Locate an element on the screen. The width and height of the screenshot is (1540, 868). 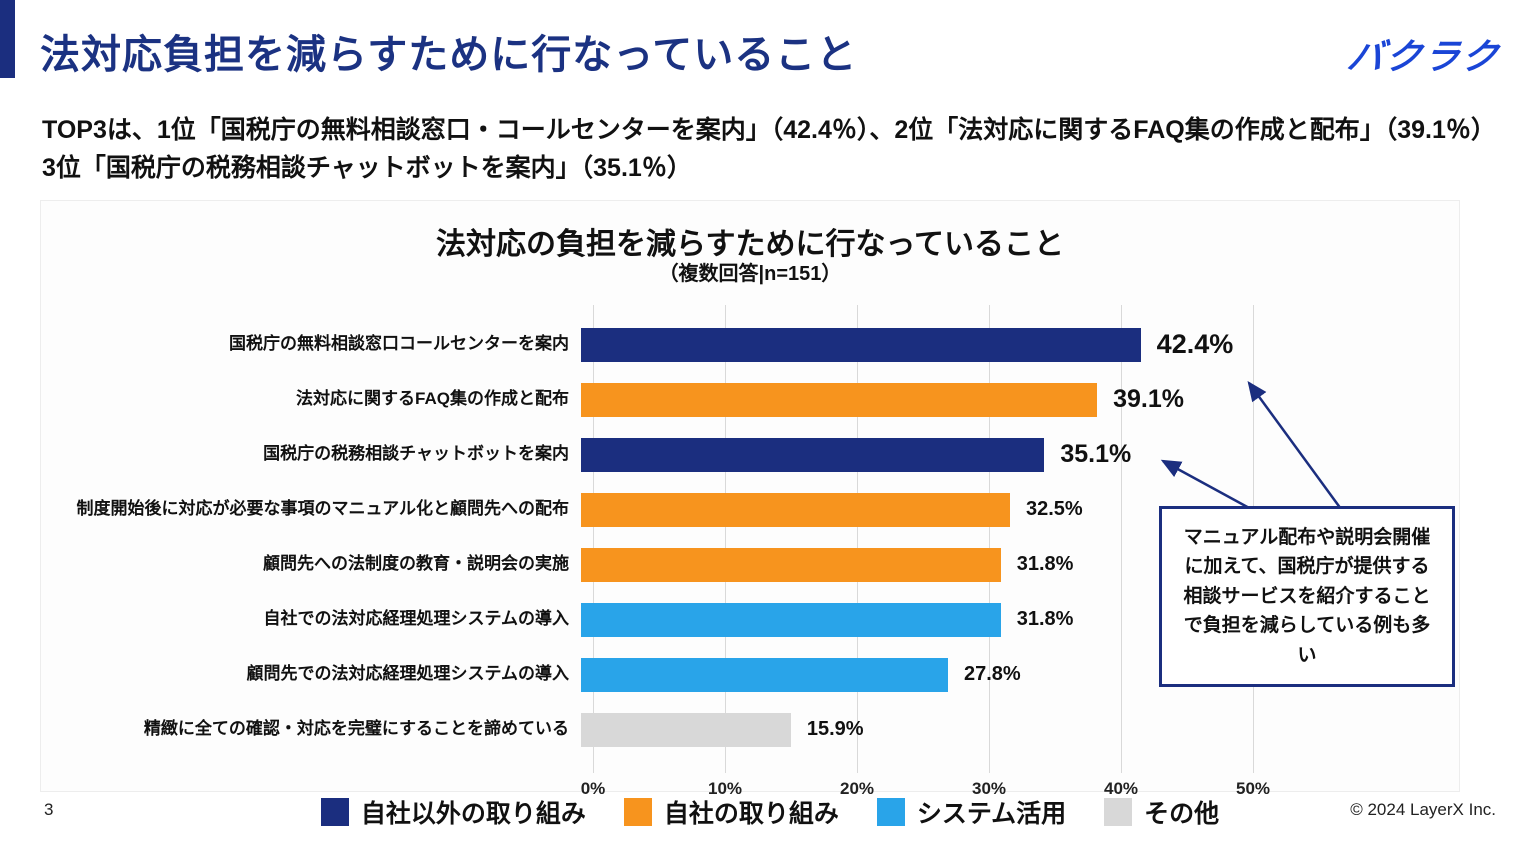
bar-wrap: 42.4% is located at coordinates (907, 344).